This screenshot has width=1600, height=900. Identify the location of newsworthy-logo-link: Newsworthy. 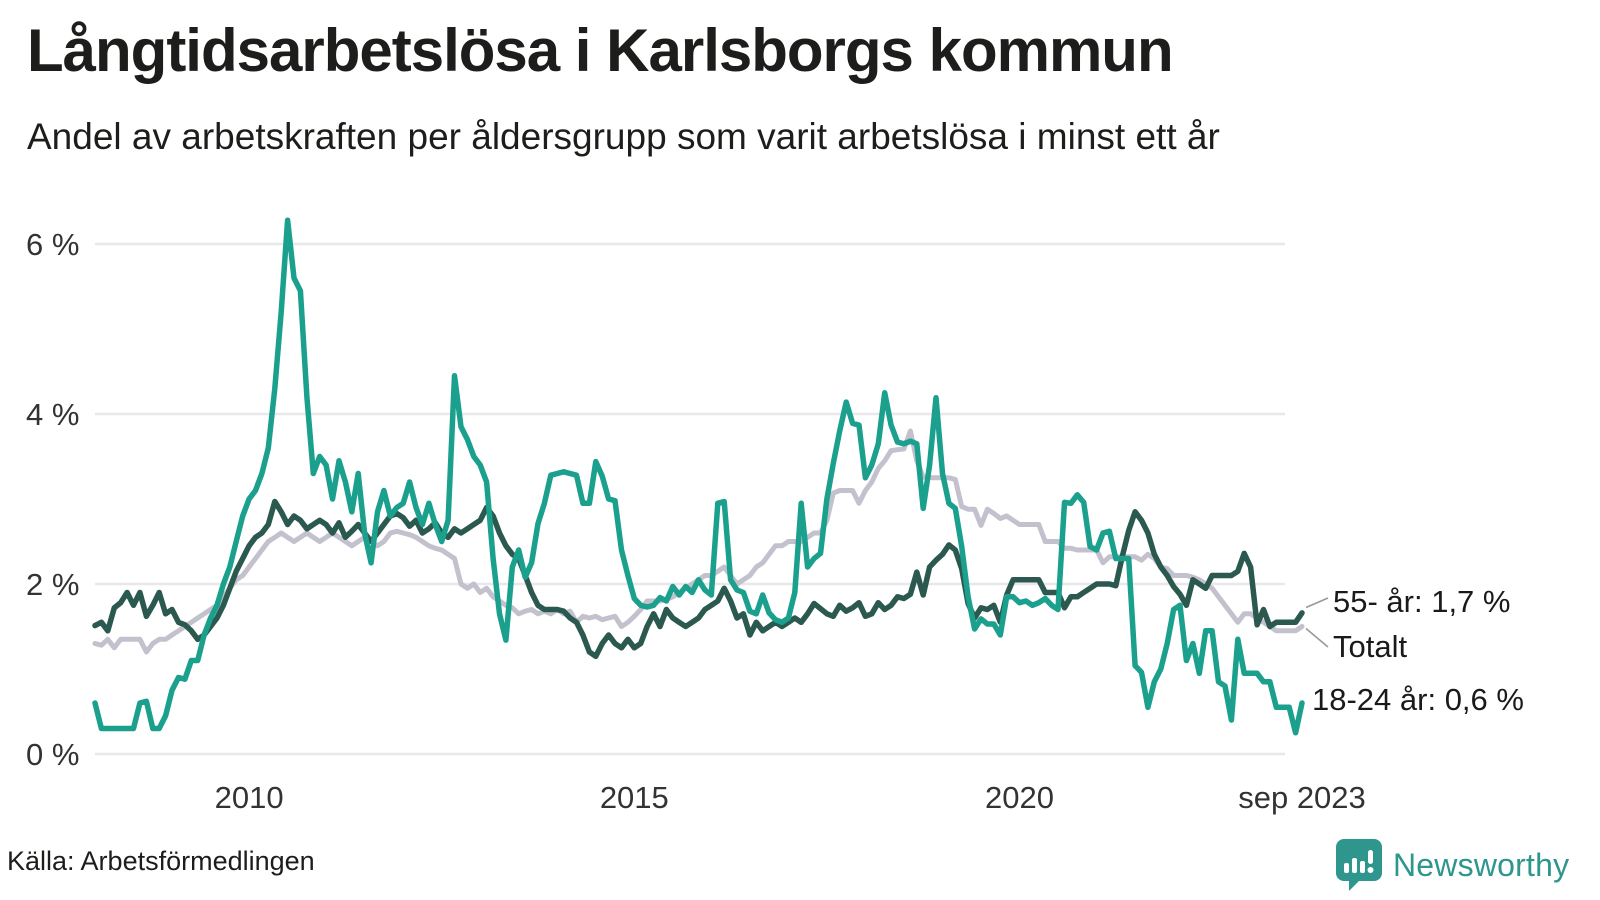
(1452, 865).